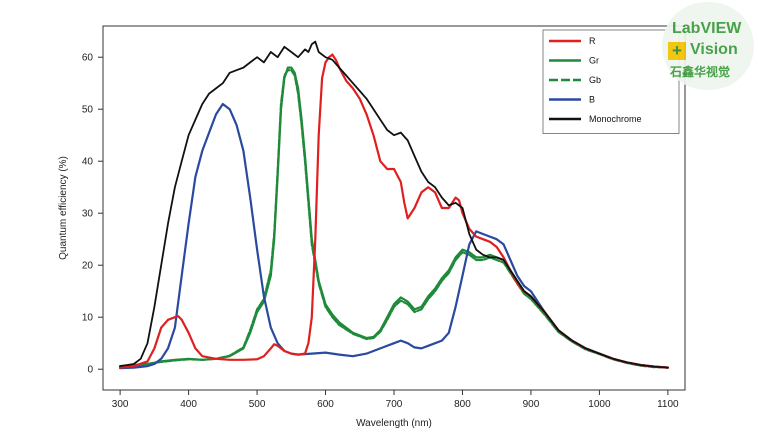 The width and height of the screenshot is (759, 448). Describe the element at coordinates (88, 110) in the screenshot. I see `y-tick-label: 50` at that location.